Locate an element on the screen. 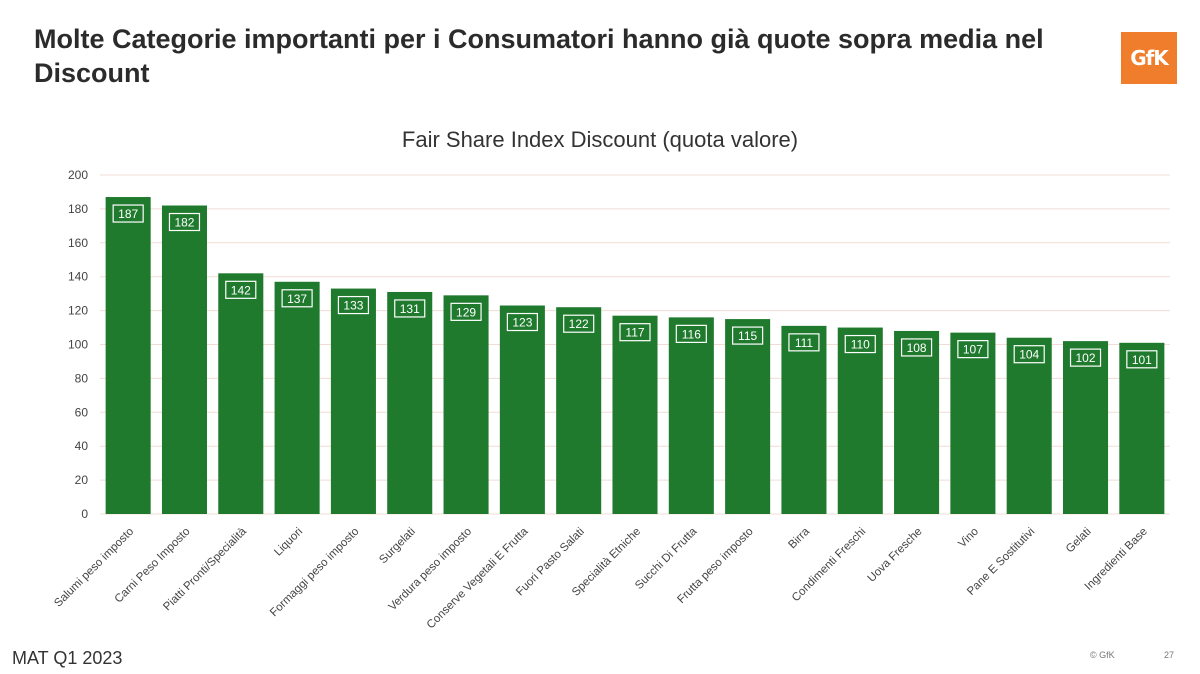 This screenshot has width=1200, height=674. data-label: 131 is located at coordinates (410, 309).